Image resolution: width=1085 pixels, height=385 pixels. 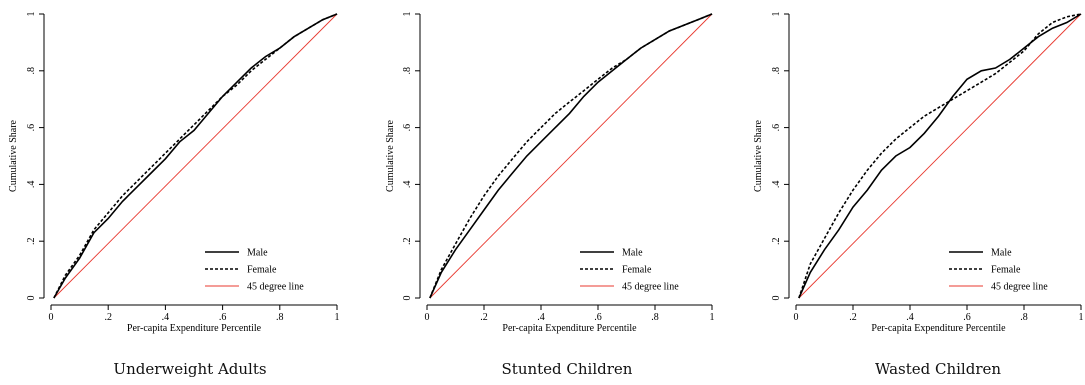 What do you see at coordinates (567, 369) in the screenshot?
I see `chart-caption-stunted-children: Stunted Children` at bounding box center [567, 369].